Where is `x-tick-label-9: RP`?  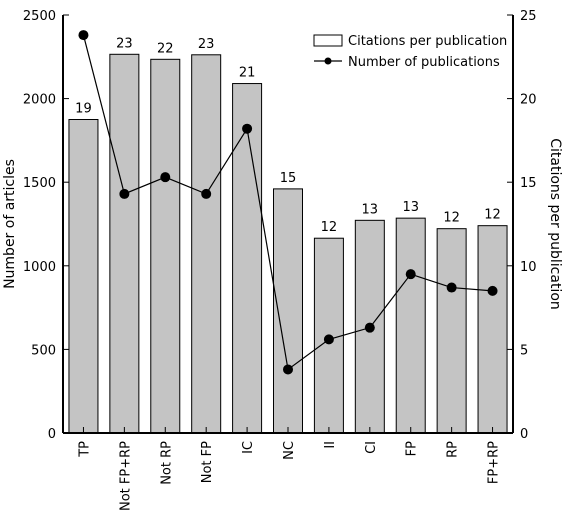
x-tick-label-9: RP is located at coordinates (453, 449).